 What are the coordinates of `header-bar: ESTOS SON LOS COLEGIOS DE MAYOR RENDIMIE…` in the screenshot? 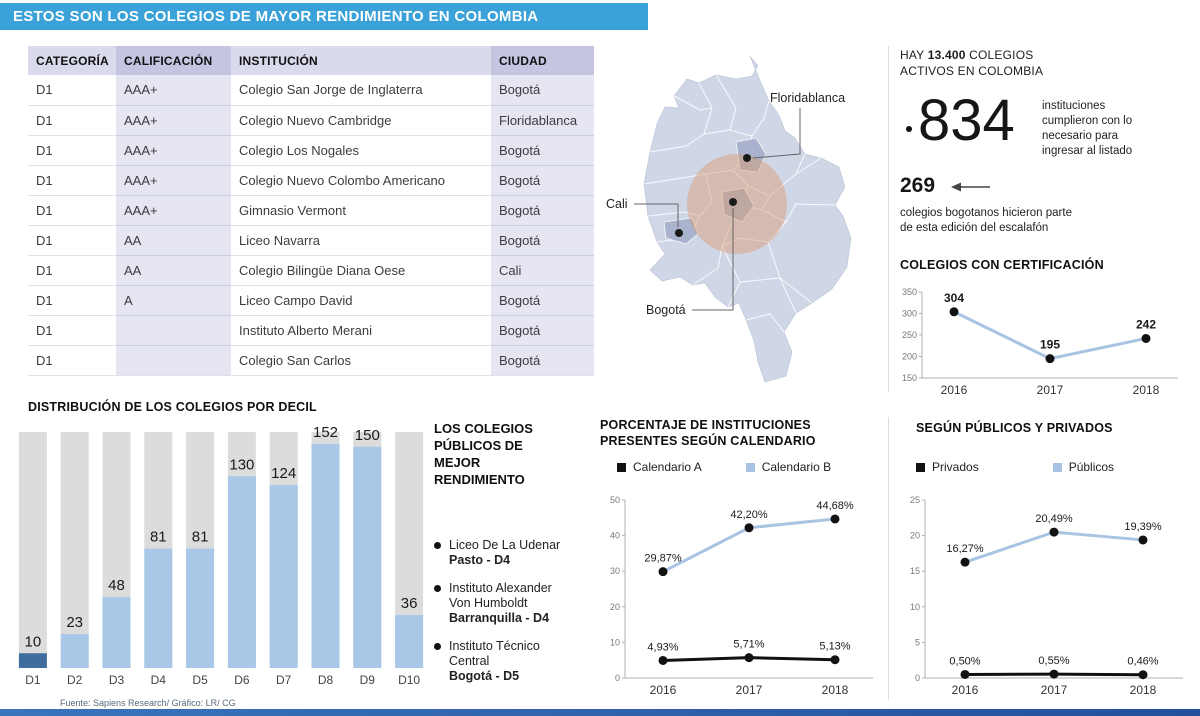 It's located at (324, 16).